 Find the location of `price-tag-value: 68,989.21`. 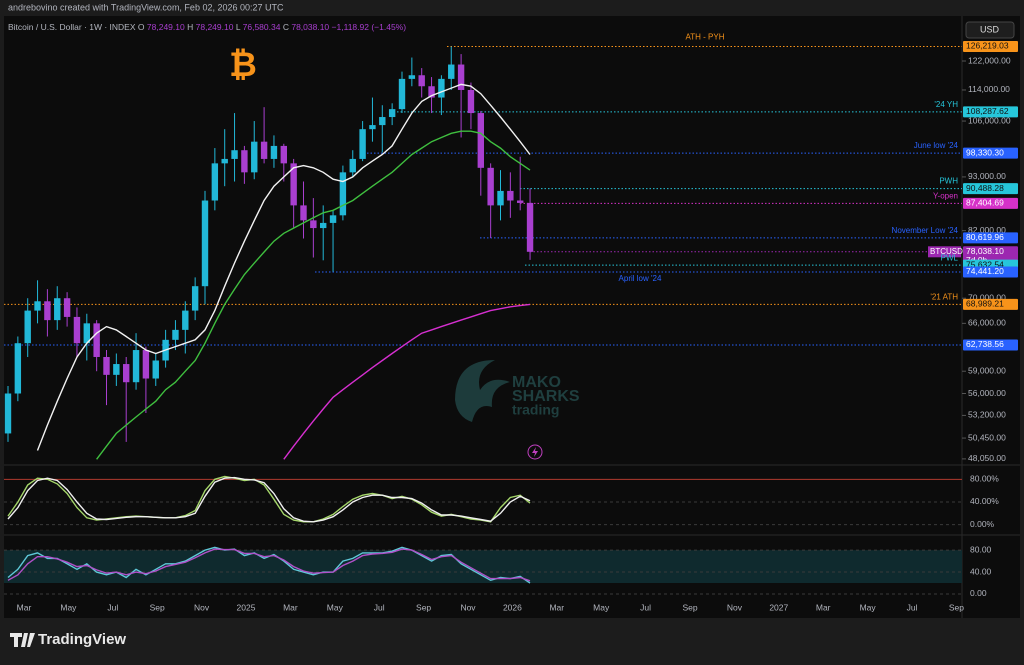

price-tag-value: 68,989.21 is located at coordinates (985, 304).